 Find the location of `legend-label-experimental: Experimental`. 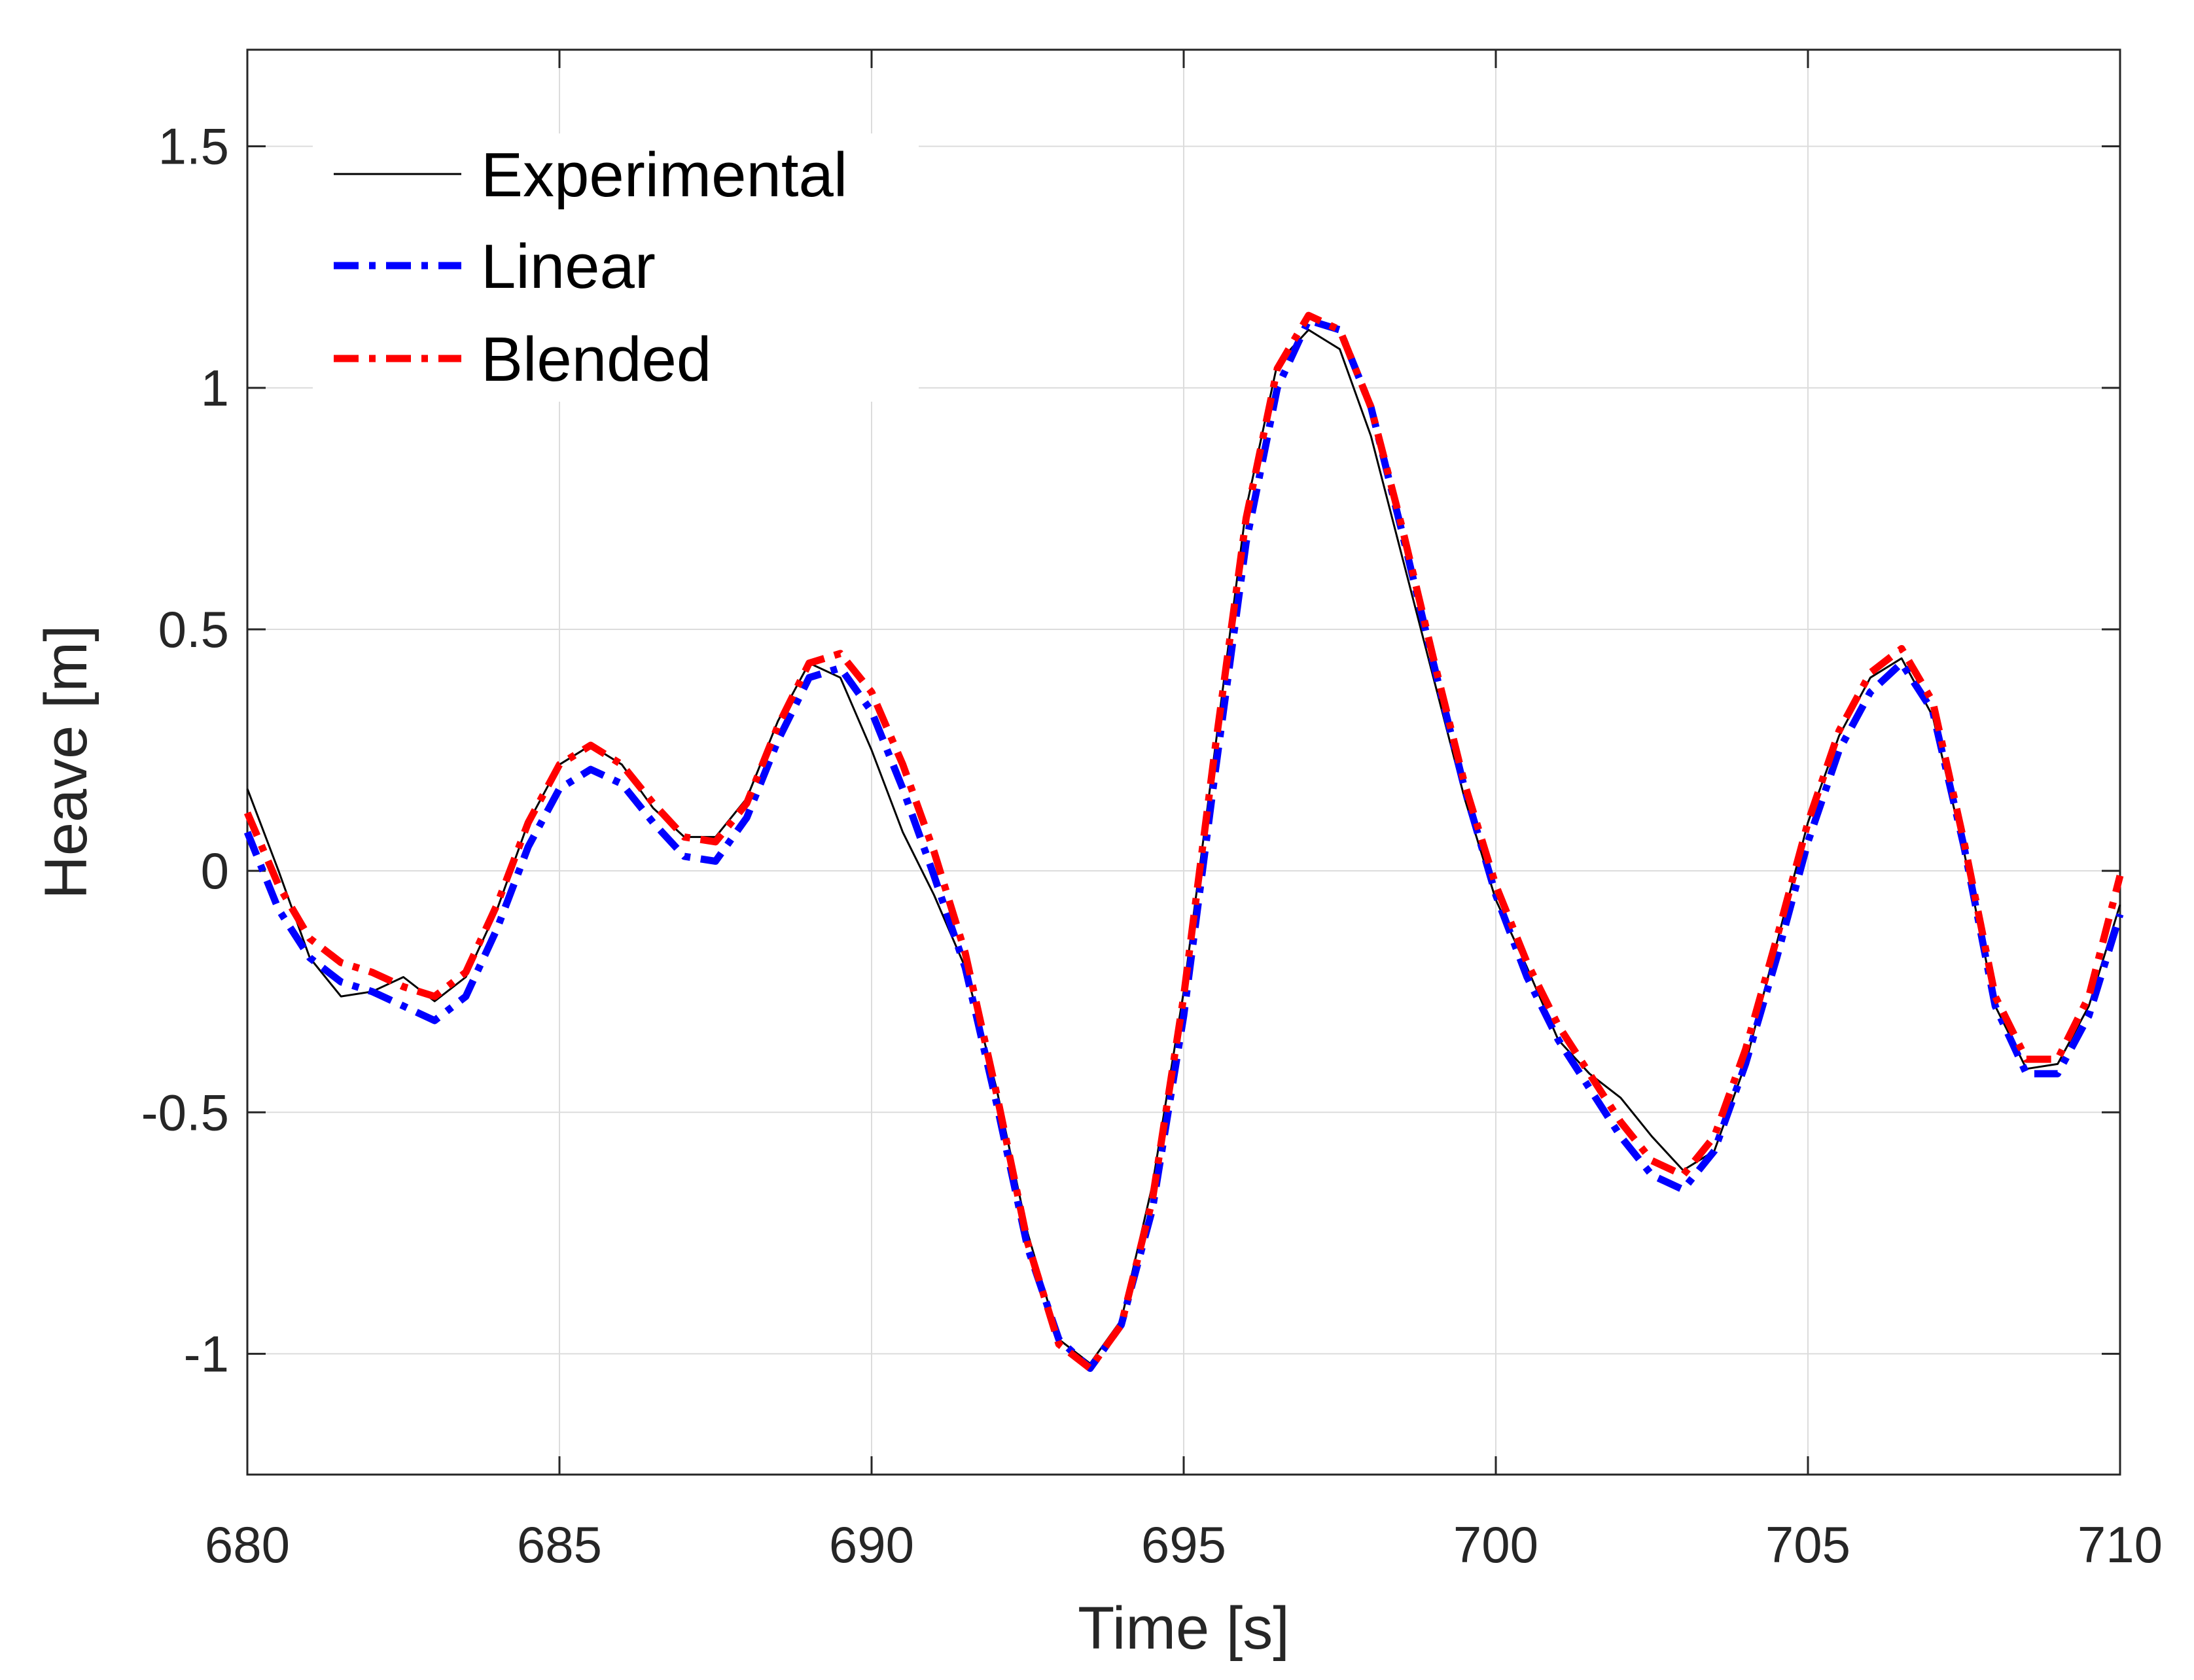

legend-label-experimental: Experimental is located at coordinates (664, 175).